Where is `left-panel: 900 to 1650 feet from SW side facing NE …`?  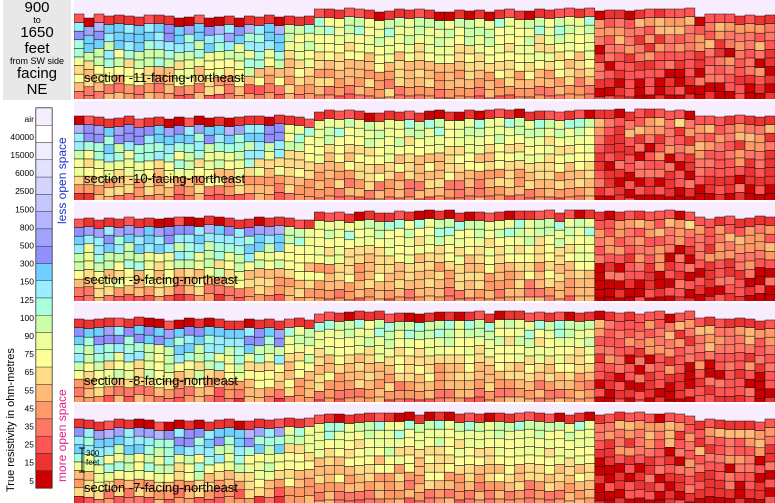 left-panel: 900 to 1650 feet from SW side facing NE … is located at coordinates (37, 247).